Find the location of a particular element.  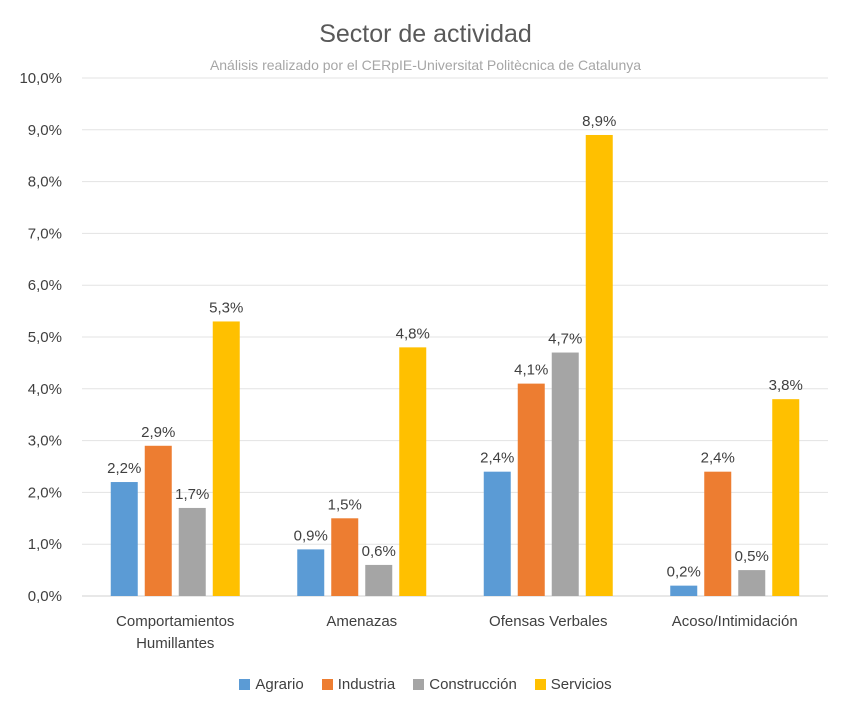

data-label: 4,1% is located at coordinates (531, 370).